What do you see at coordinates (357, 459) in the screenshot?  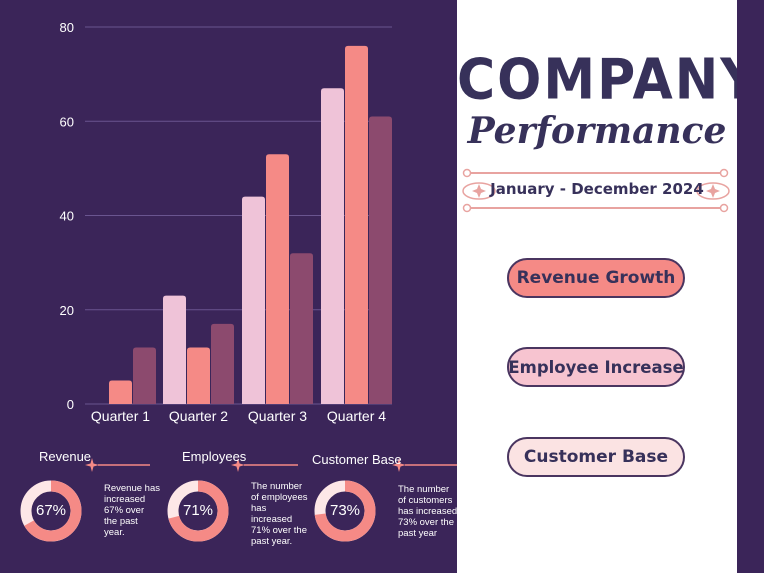 I see `kpi-title-customer-base: Customer Base` at bounding box center [357, 459].